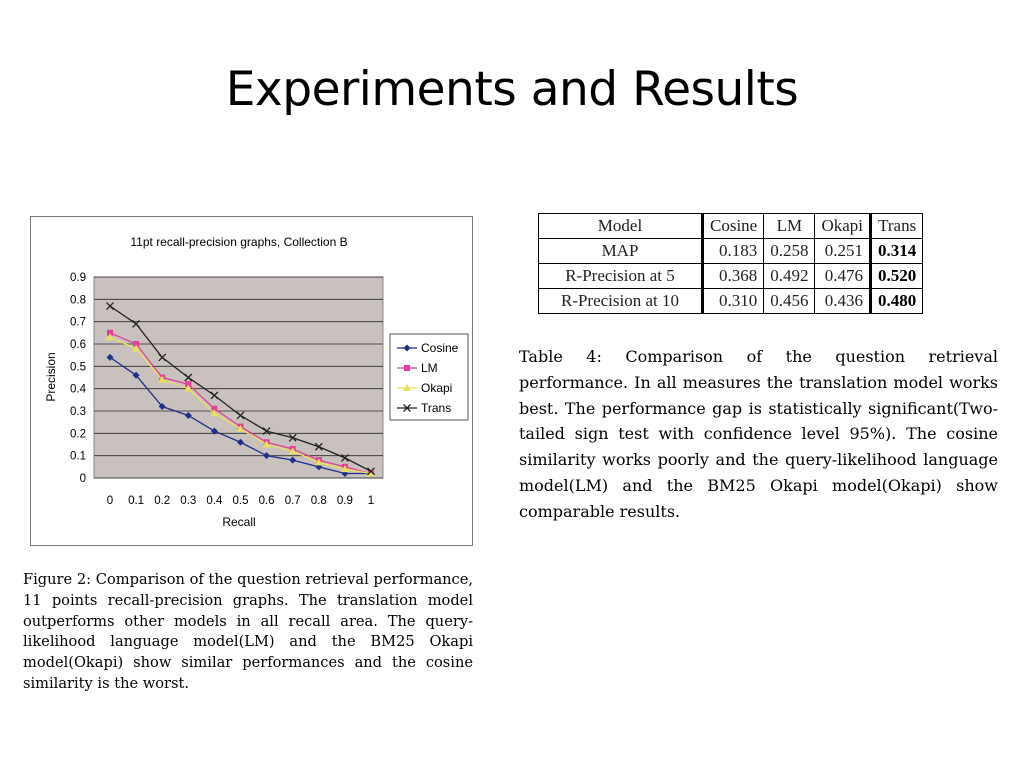 This screenshot has width=1024, height=768. Describe the element at coordinates (620, 301) in the screenshot. I see `row-label: R-Precision at 10` at that location.